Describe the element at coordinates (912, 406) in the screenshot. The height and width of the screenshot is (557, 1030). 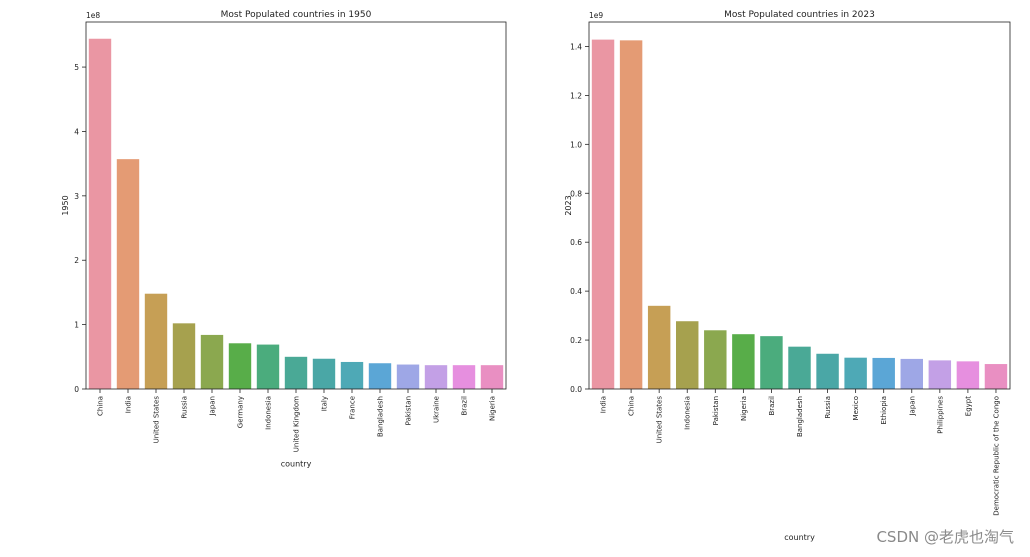
I see `chart2-xtick-label-11: Japan` at that location.